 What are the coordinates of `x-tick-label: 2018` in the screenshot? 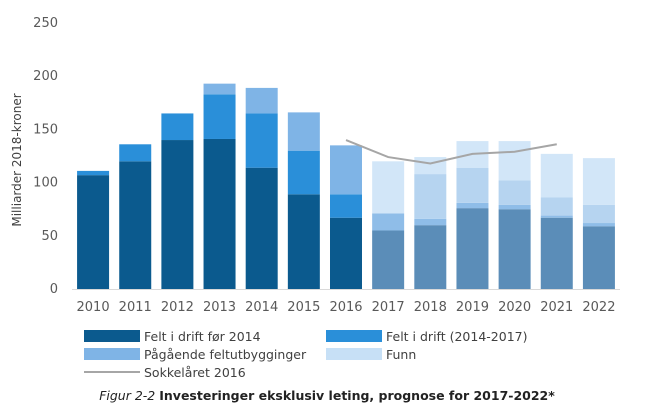 It's located at (430, 307).